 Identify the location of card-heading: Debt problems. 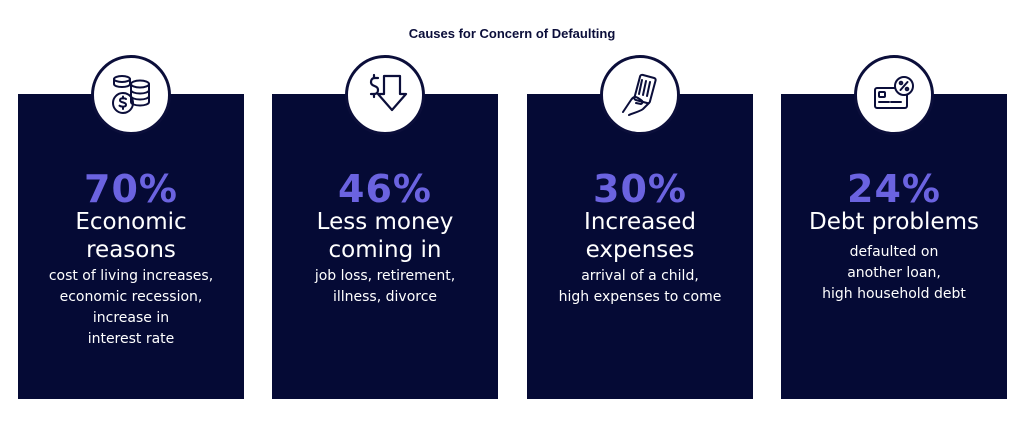
(894, 222).